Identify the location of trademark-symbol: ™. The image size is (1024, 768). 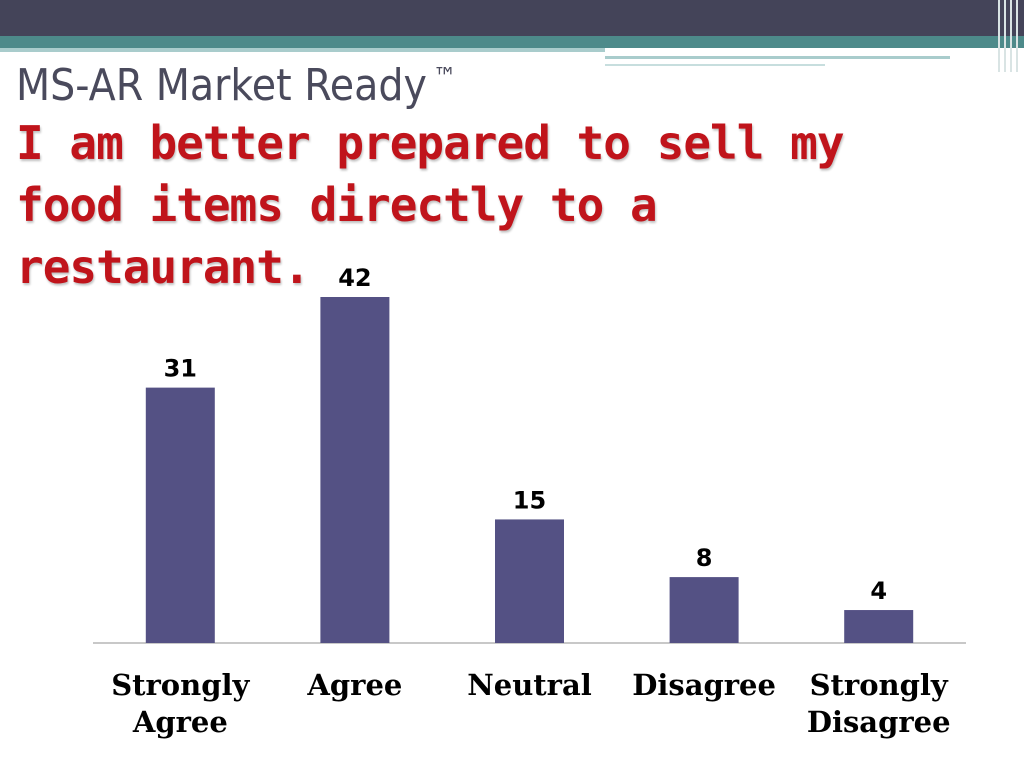
(444, 78).